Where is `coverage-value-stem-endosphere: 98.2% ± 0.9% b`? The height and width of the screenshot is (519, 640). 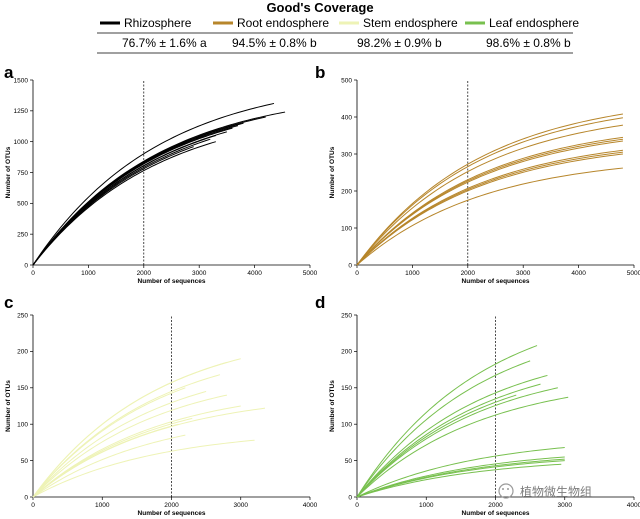 coverage-value-stem-endosphere: 98.2% ± 0.9% b is located at coordinates (399, 43).